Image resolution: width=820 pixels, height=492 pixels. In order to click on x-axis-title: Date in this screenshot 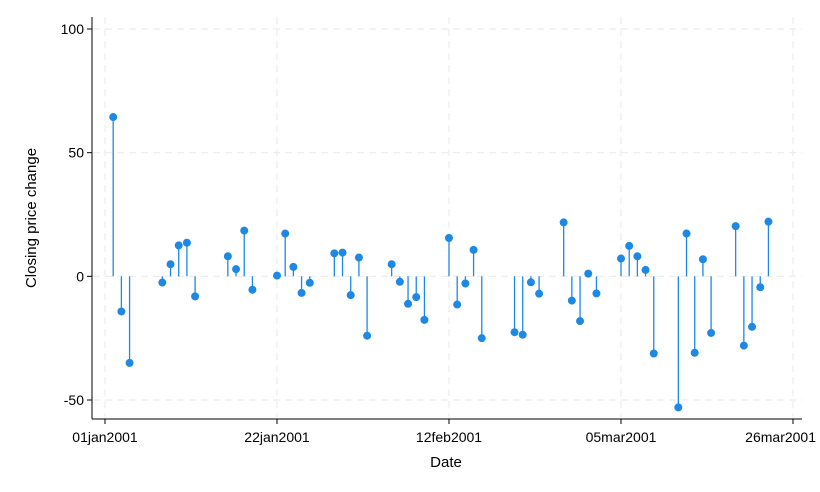, I will do `click(446, 462)`.